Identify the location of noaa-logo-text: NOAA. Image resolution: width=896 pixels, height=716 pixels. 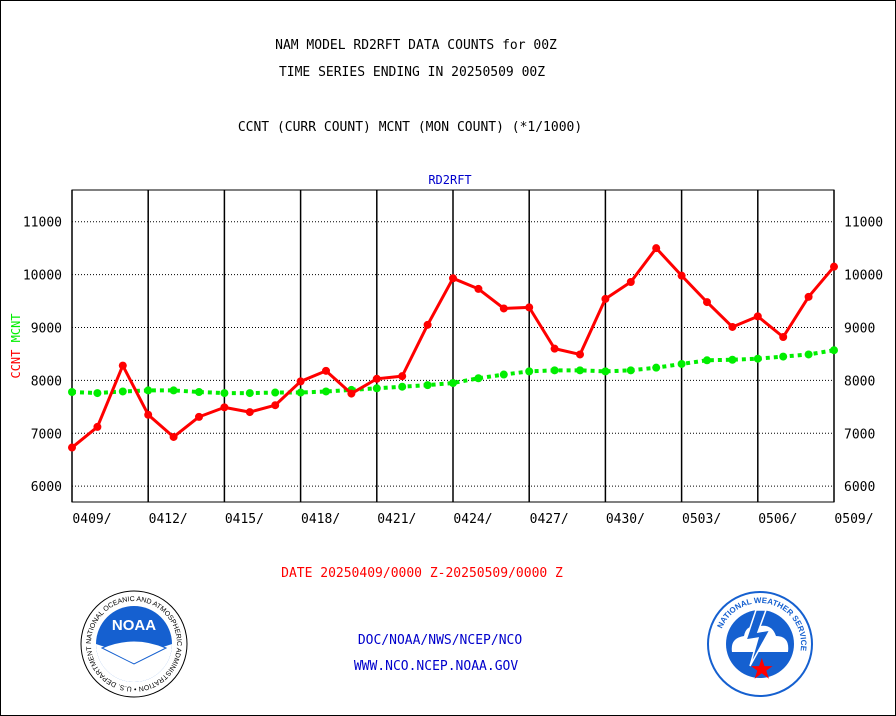
(134, 625).